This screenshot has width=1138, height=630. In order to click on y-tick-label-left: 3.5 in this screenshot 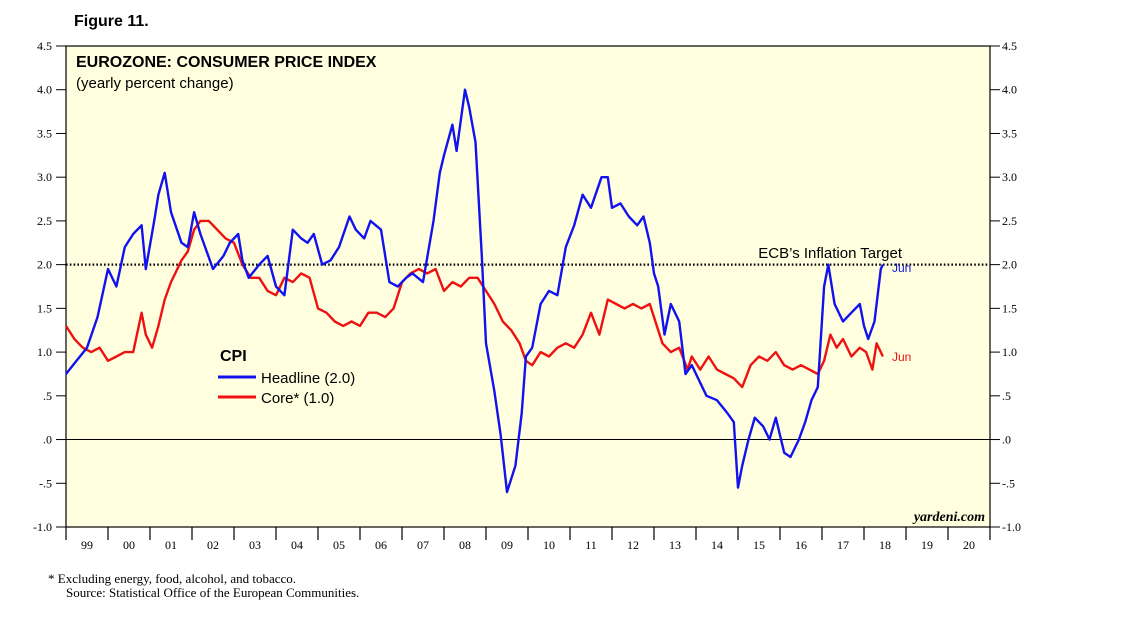, I will do `click(44, 133)`.